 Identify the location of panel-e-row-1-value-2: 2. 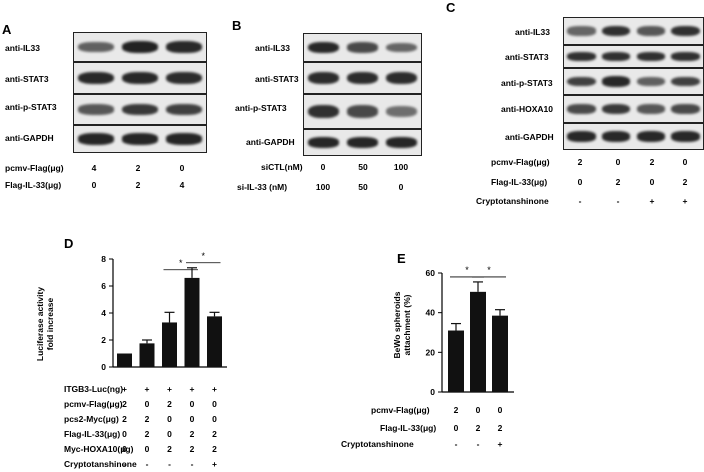
(500, 428).